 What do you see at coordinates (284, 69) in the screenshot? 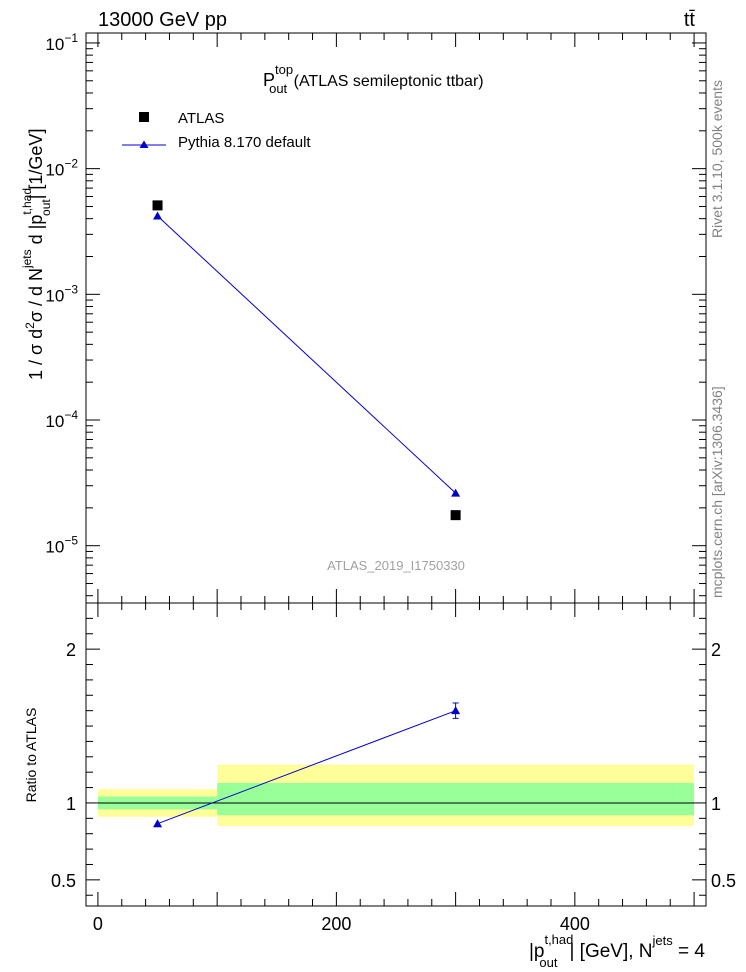
I see `plot-title-sup: top` at bounding box center [284, 69].